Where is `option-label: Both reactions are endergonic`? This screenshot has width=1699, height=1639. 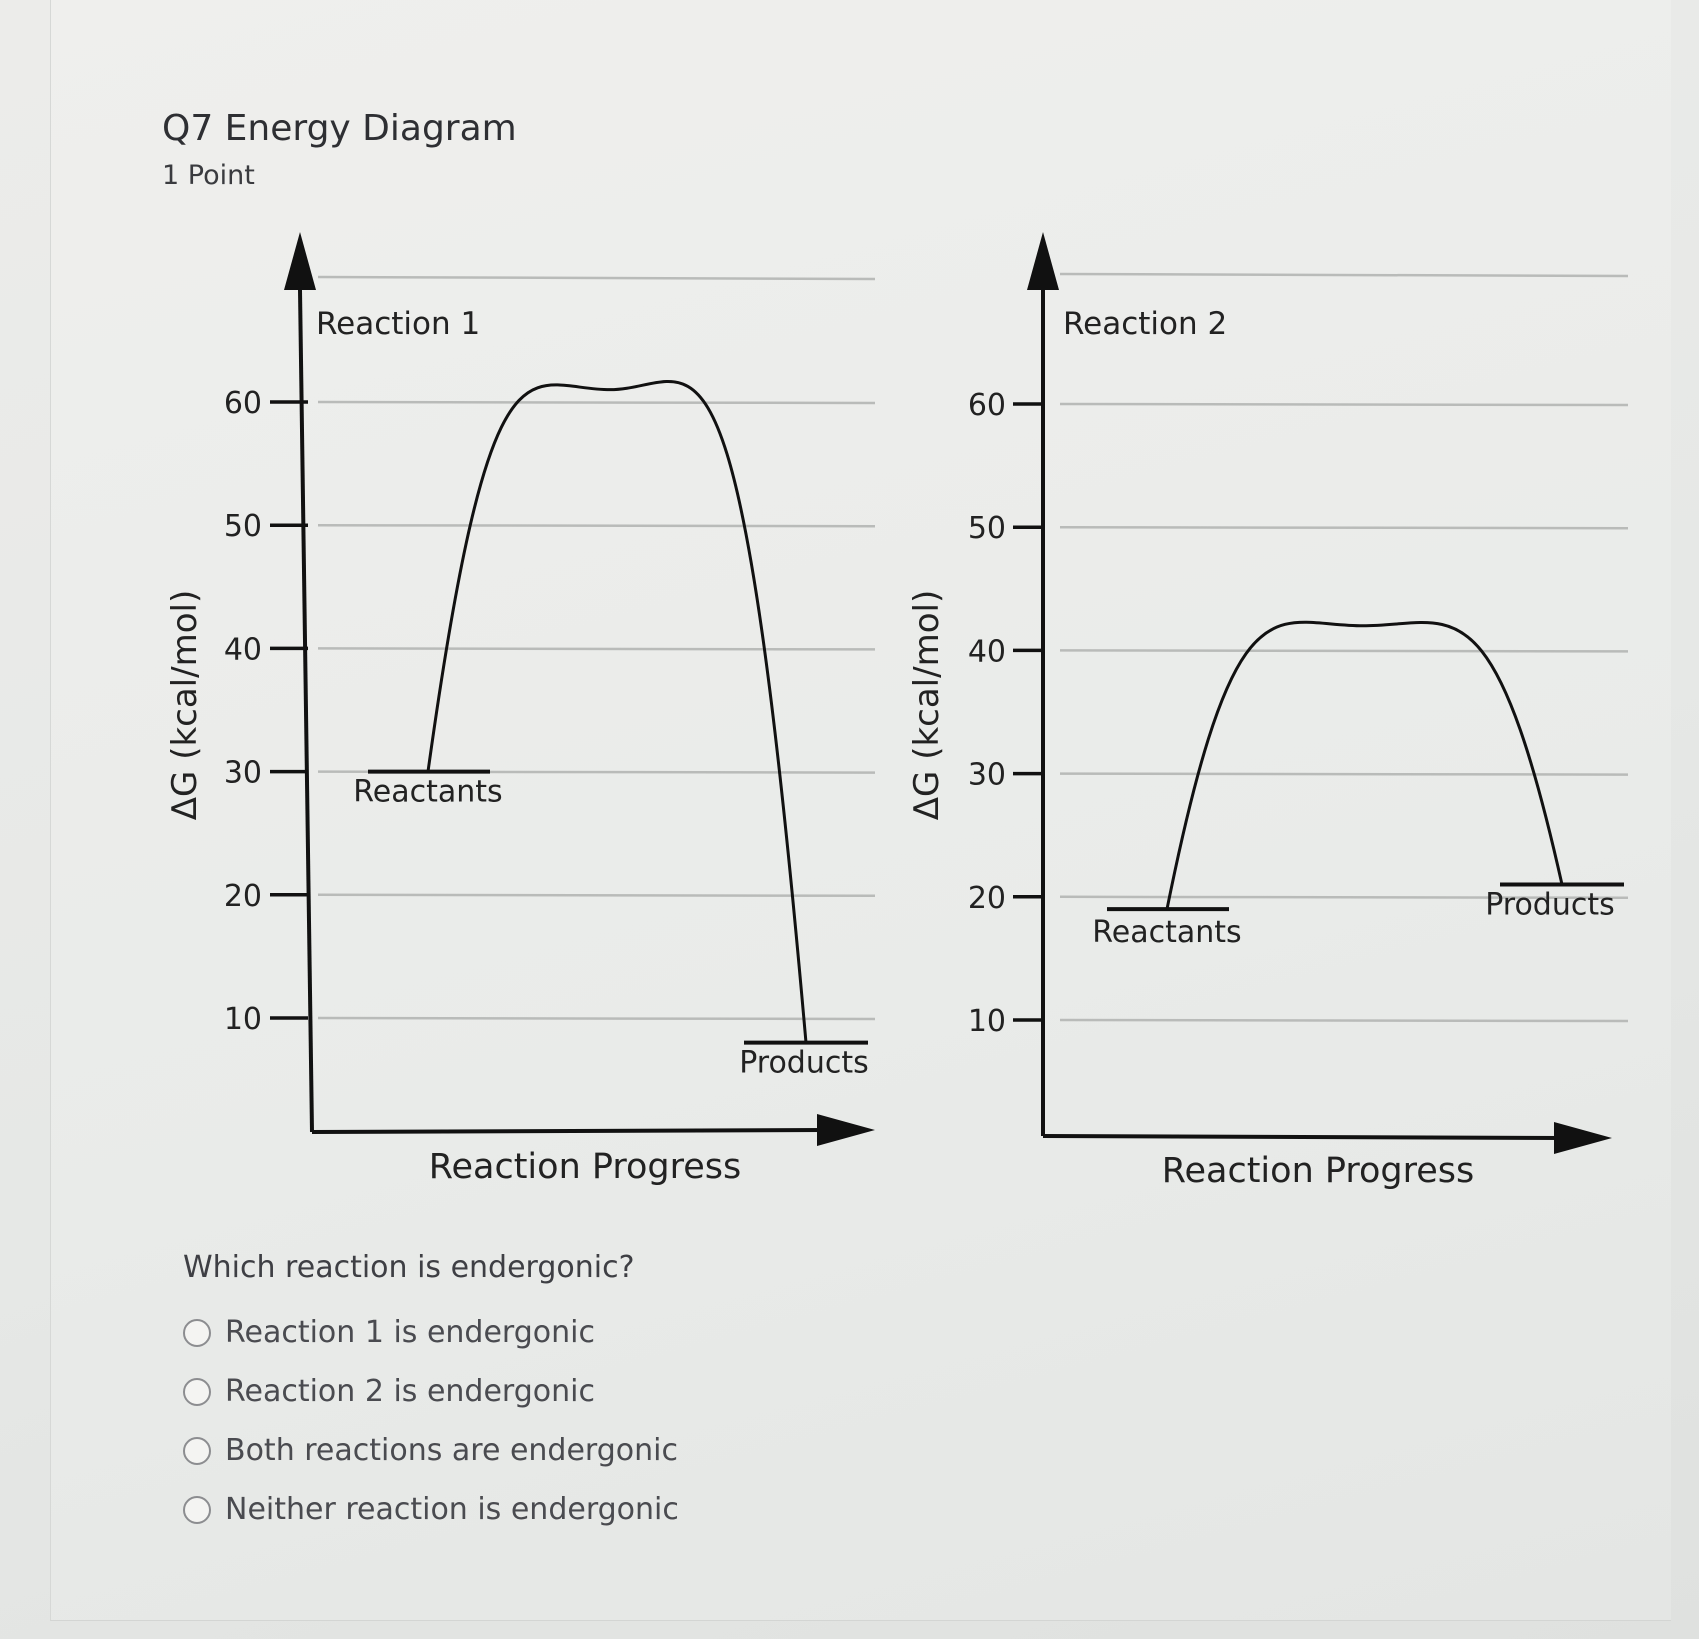 option-label: Both reactions are endergonic is located at coordinates (451, 1450).